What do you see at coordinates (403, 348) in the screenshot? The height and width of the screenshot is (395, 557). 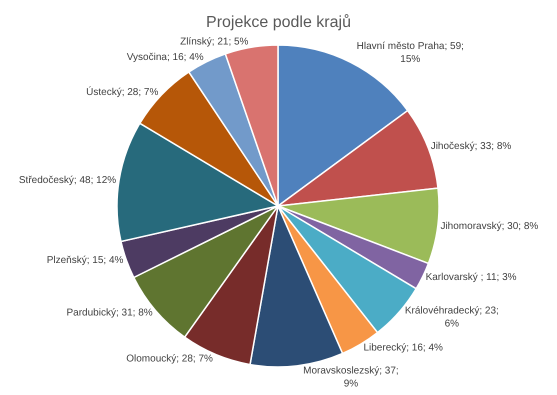 I see `slice-label: Liberecký; 16; 4%` at bounding box center [403, 348].